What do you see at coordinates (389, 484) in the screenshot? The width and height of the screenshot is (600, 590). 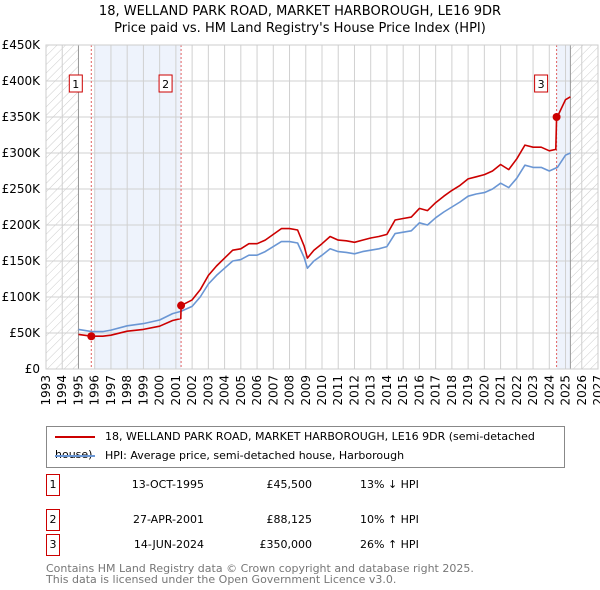 I see `sale-hpi-diff: 13% ↓ HPI` at bounding box center [389, 484].